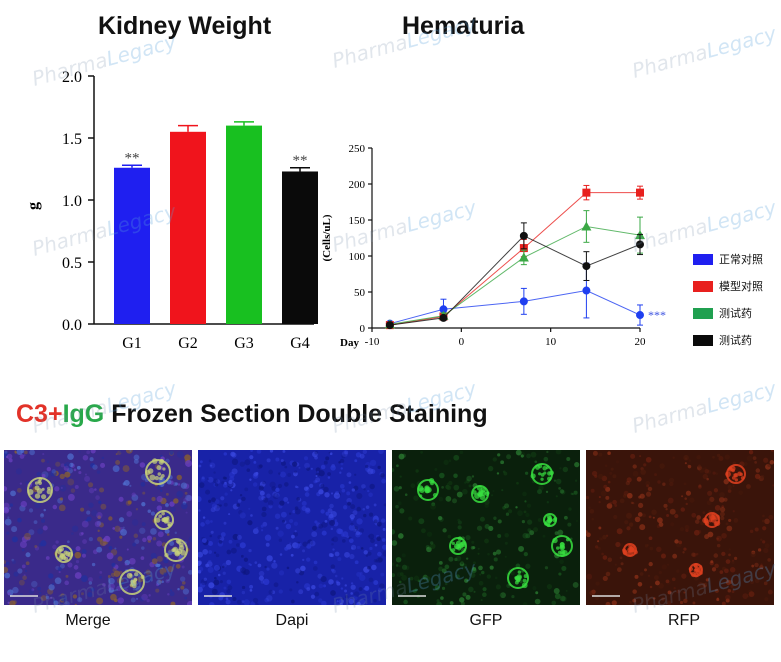 The image size is (781, 662). Describe the element at coordinates (292, 620) in the screenshot. I see `dapi-label: Dapi` at that location.